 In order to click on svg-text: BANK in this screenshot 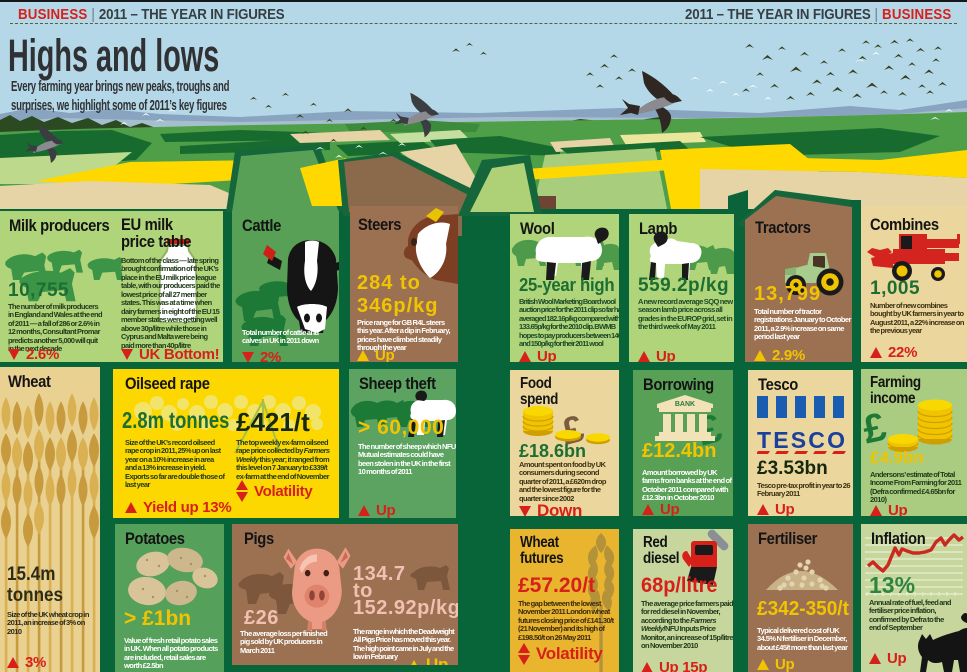, I will do `click(685, 404)`.